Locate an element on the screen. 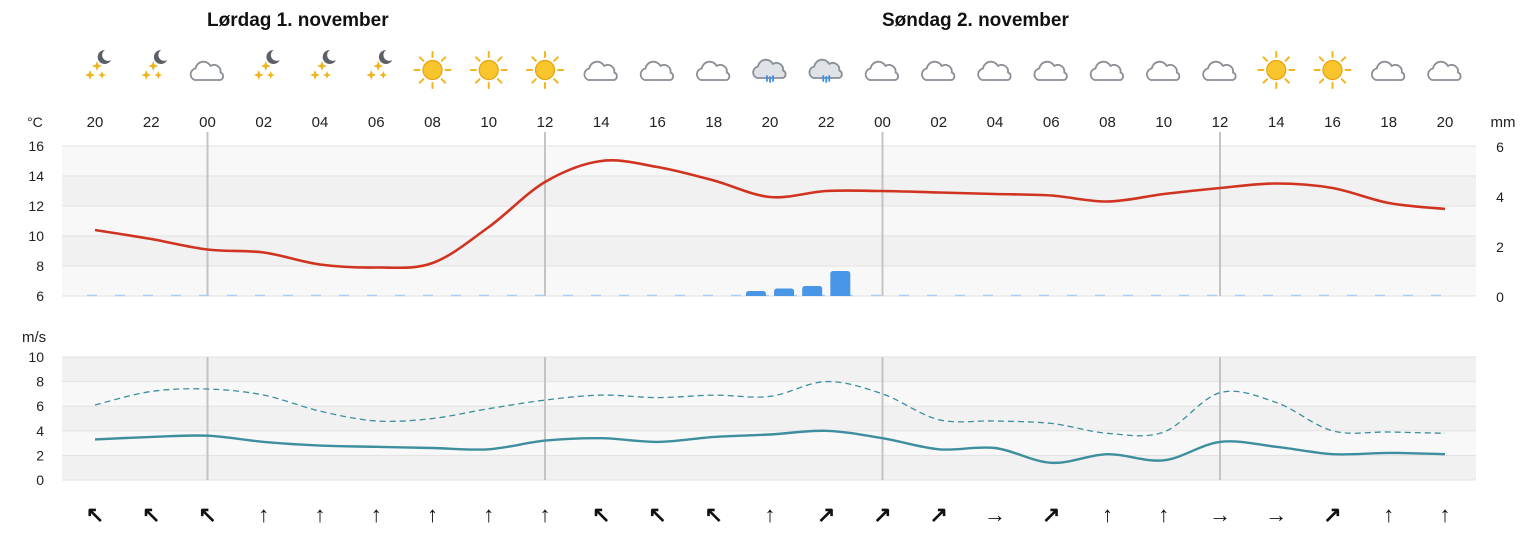  day-title-saturday: Lørdag 1. november is located at coordinates (298, 20).